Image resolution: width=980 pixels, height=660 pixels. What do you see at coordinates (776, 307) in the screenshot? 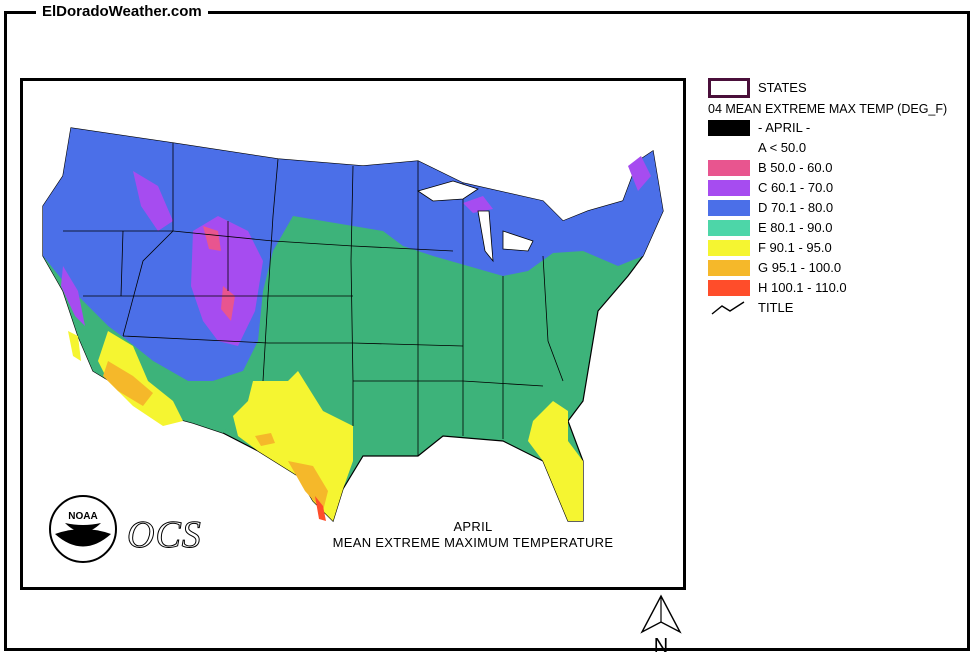
I see `legend-title-label: TITLE` at bounding box center [776, 307].